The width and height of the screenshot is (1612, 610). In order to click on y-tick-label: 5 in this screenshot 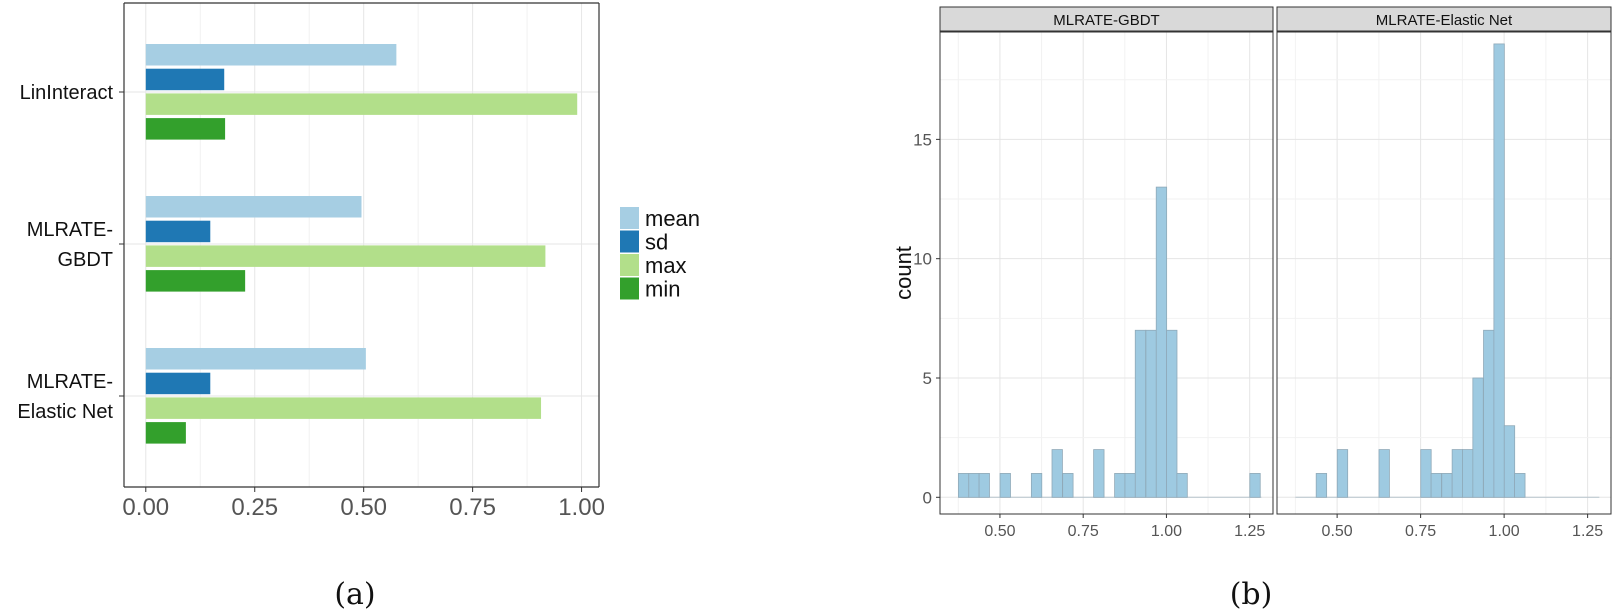, I will do `click(927, 378)`.